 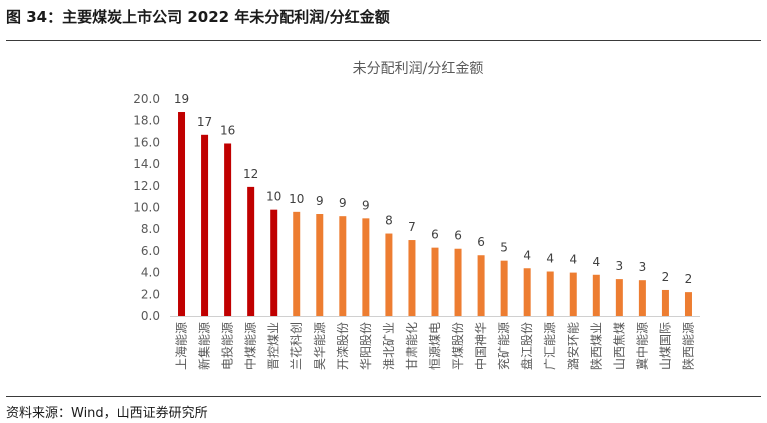 I want to click on svg-text: 潞安环能, so click(x=572, y=346).